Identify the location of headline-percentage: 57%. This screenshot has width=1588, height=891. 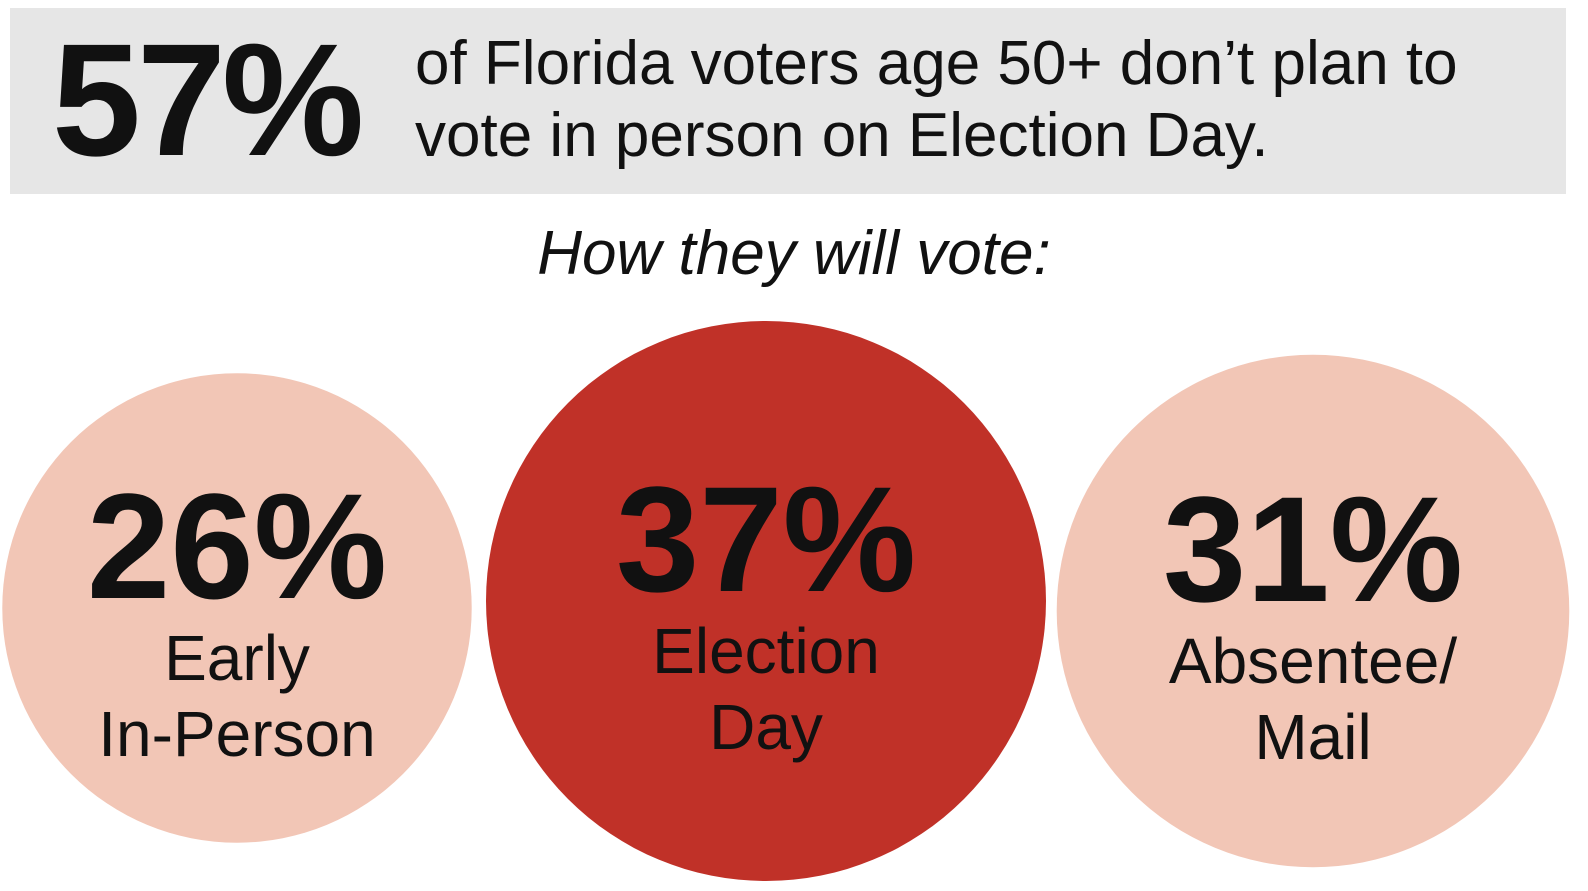
(208, 99).